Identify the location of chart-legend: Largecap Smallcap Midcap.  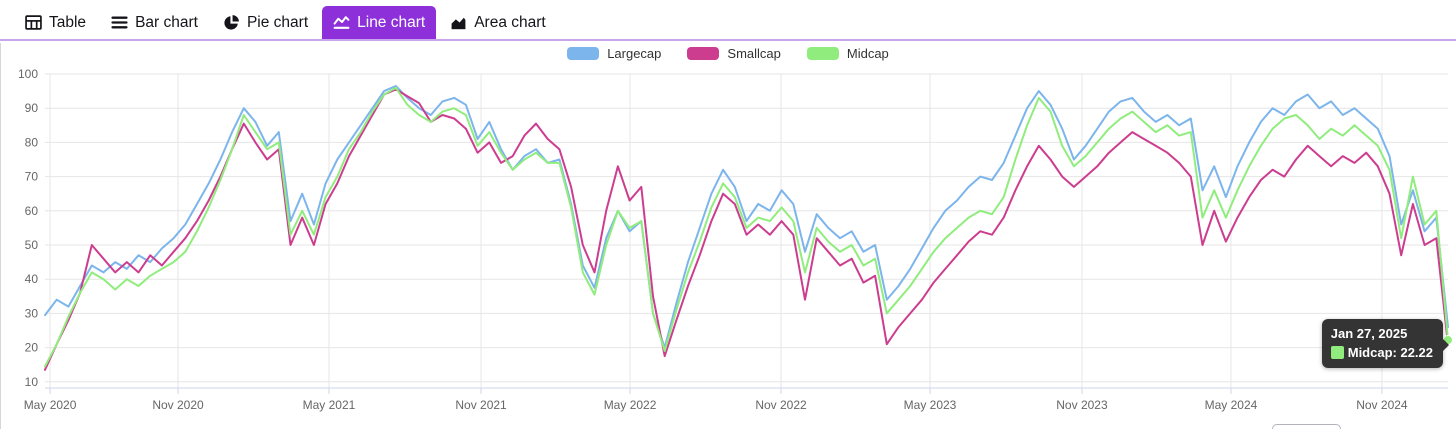
(728, 53).